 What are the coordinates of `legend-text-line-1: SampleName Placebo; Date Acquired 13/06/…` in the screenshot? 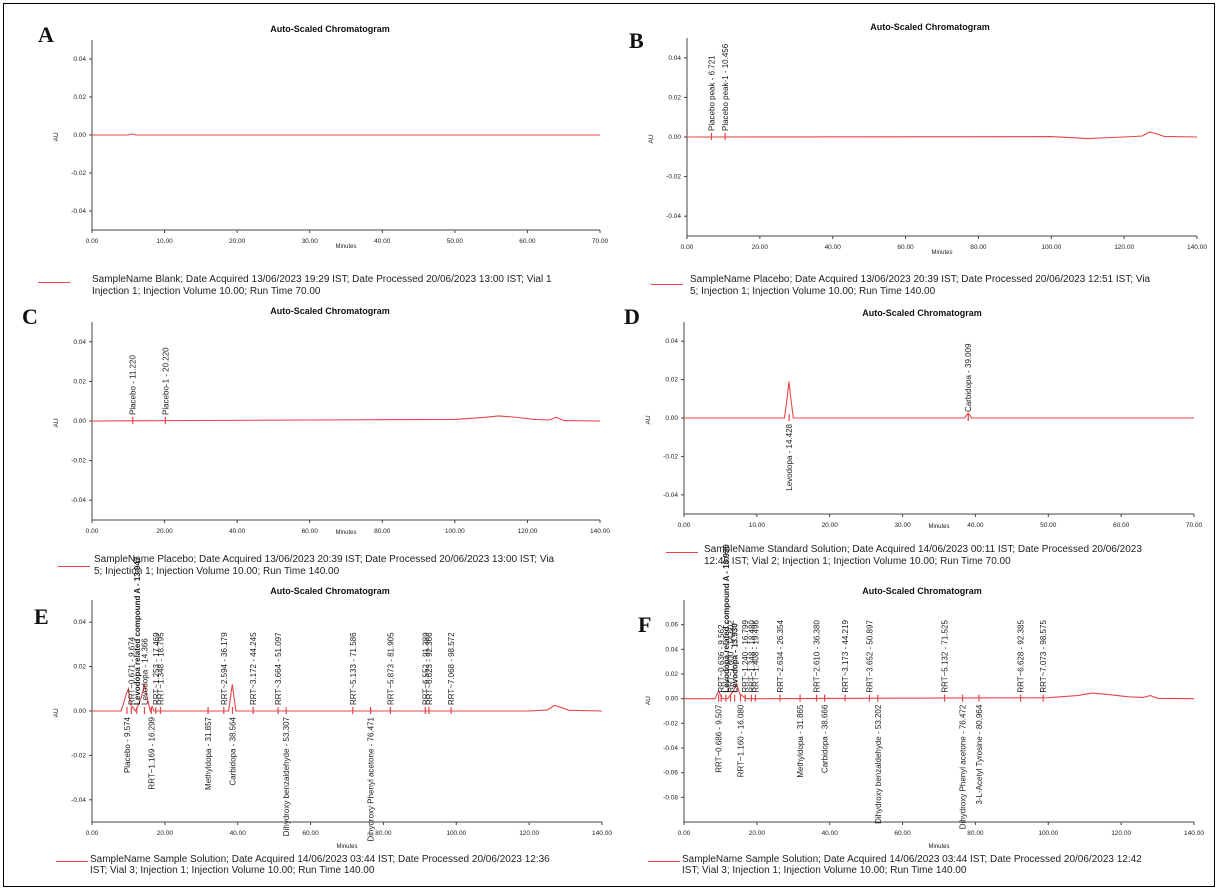 It's located at (920, 279).